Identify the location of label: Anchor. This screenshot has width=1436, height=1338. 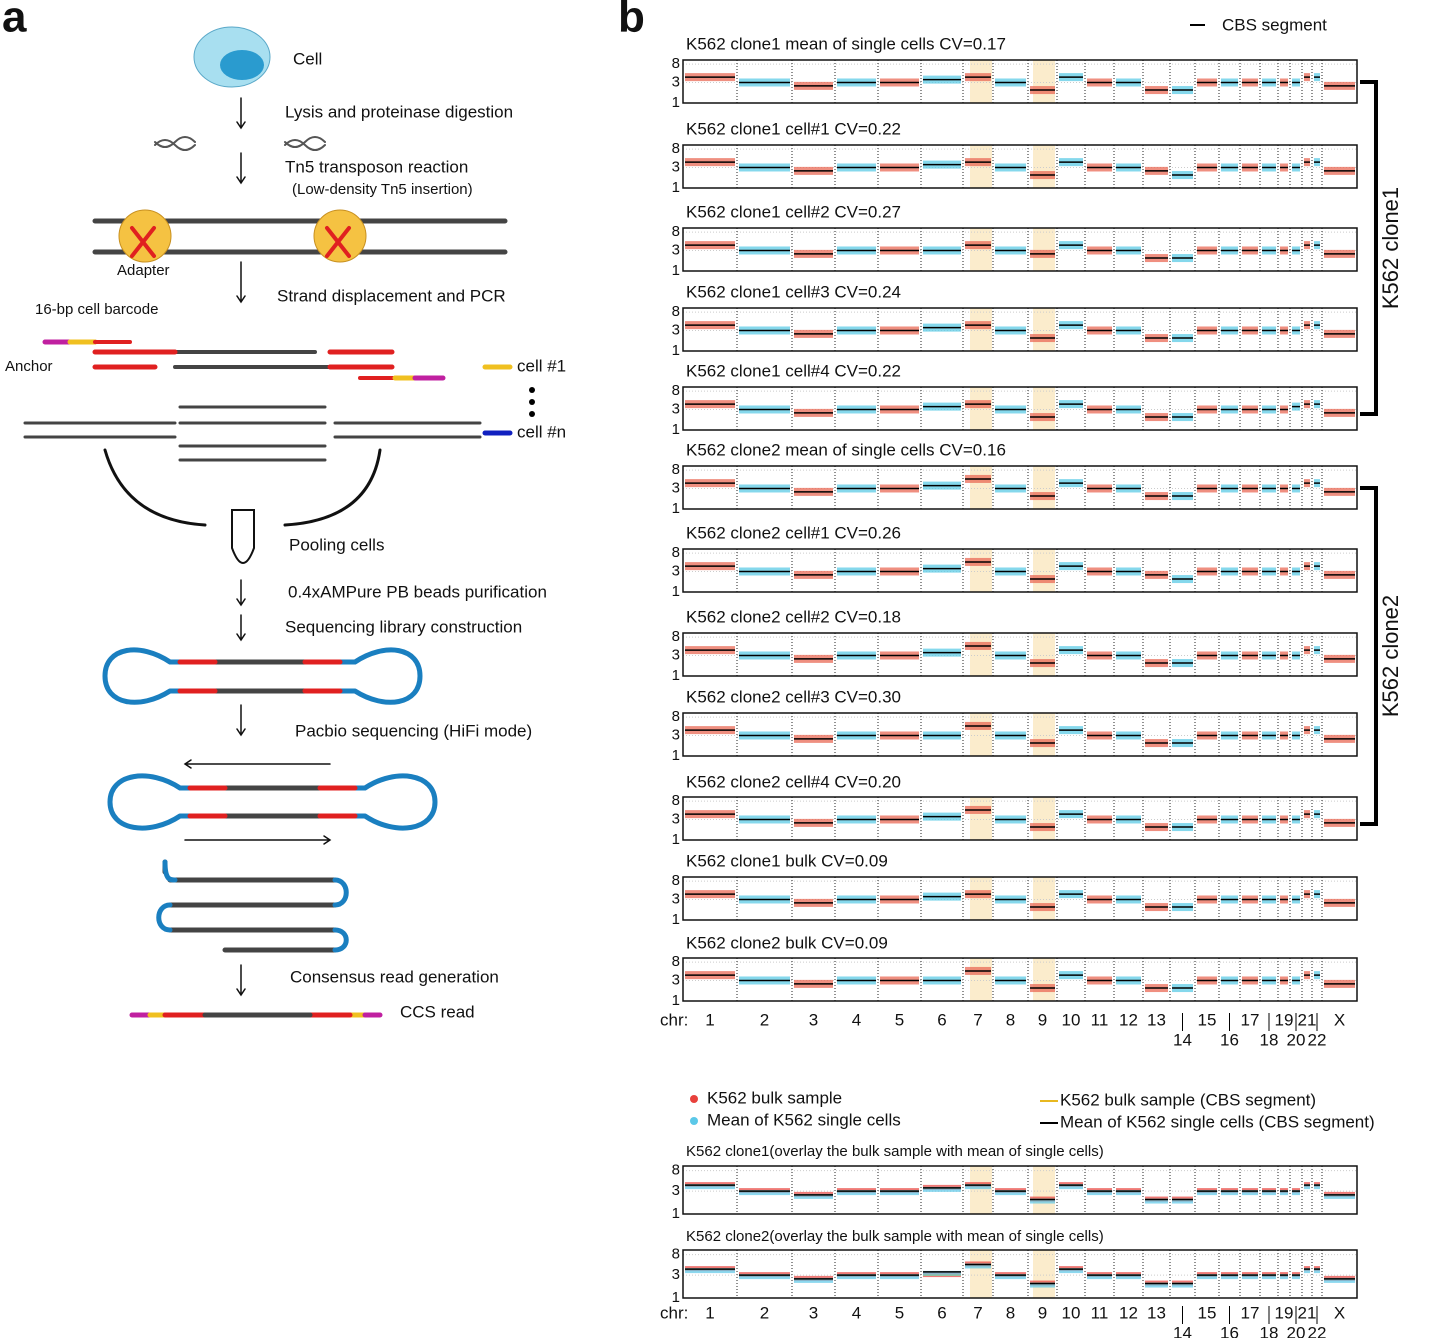
(29, 366).